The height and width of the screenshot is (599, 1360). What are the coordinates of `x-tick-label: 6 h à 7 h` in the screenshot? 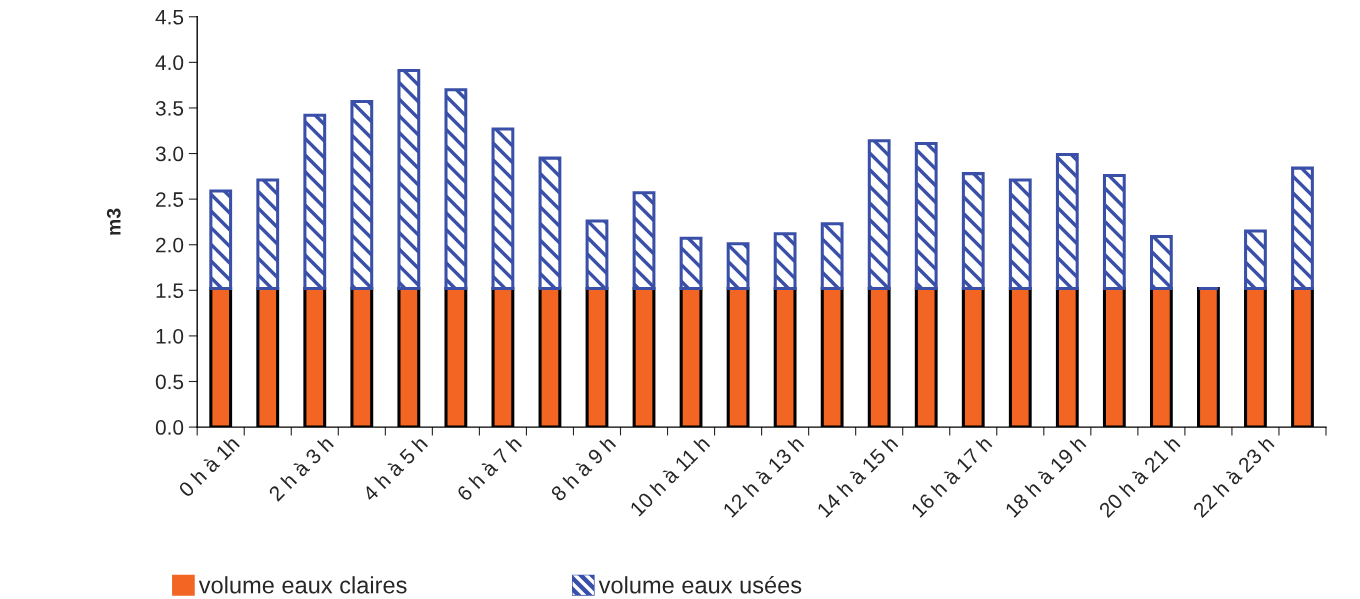 It's located at (489, 468).